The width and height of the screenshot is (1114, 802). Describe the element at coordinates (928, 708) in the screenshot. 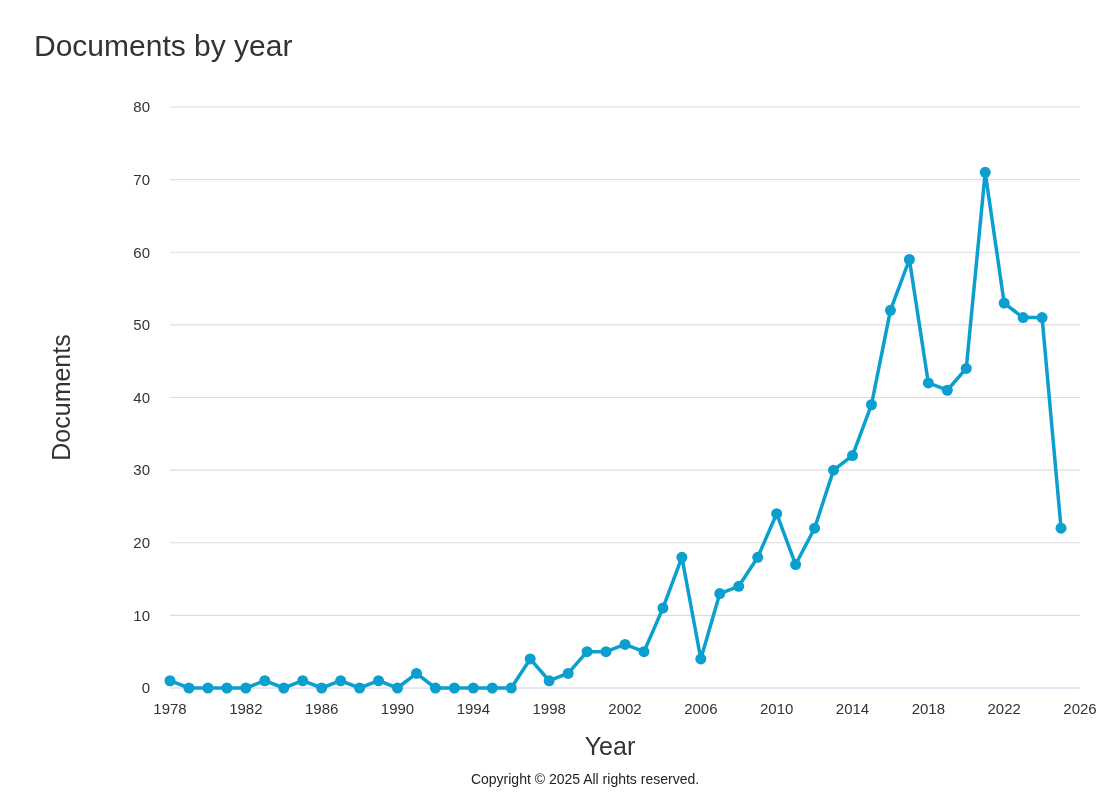

I see `x-tick-label: 2018` at that location.